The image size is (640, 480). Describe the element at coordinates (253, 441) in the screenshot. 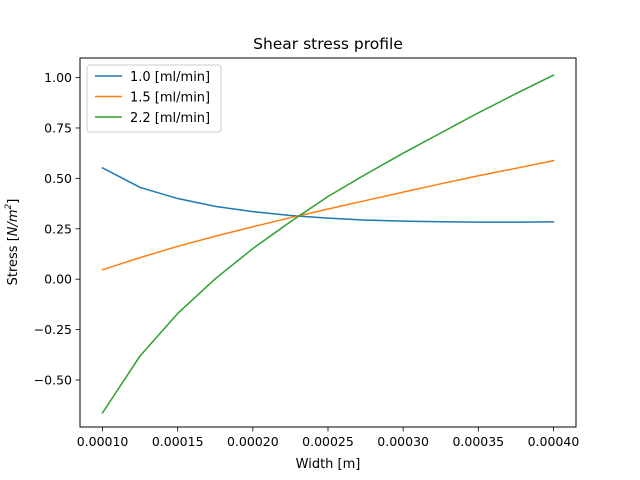

I see `x-tick-label: 0.00020` at that location.